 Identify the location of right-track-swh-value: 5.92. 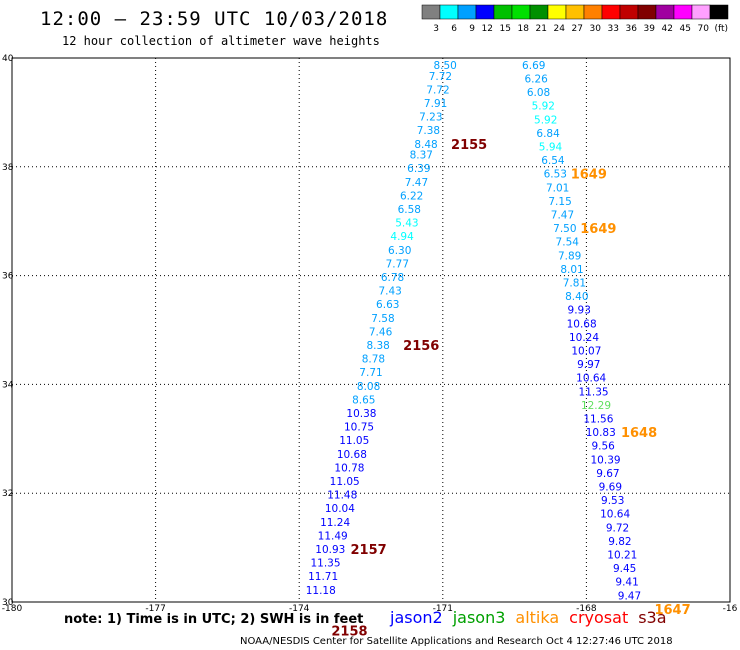
(545, 120).